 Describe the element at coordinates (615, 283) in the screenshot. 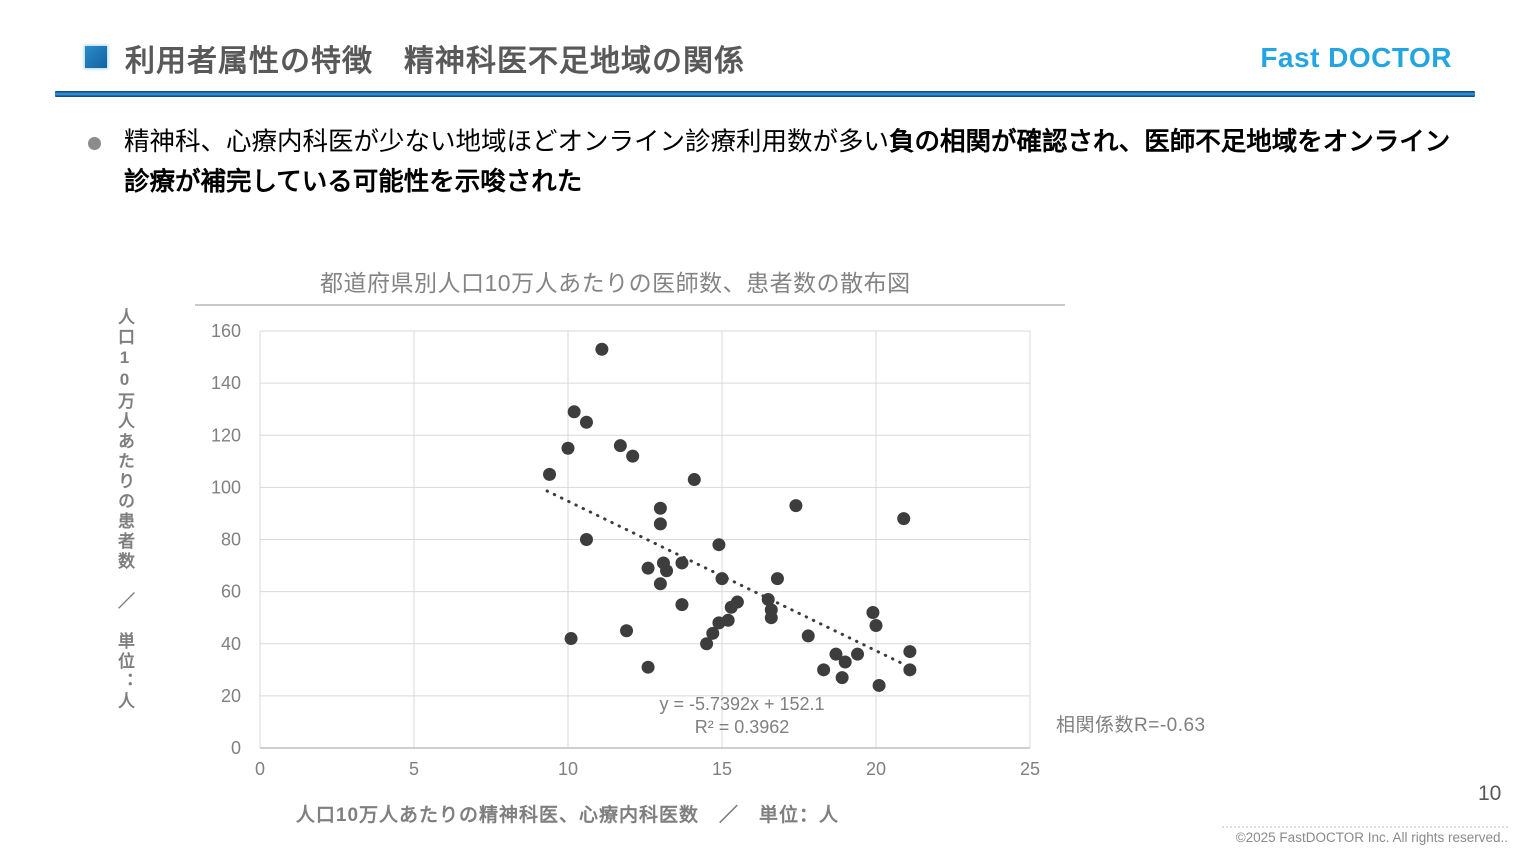

I see `chart-title: 都道府県別人口10万人あたりの医師数、患者数の散布図` at that location.